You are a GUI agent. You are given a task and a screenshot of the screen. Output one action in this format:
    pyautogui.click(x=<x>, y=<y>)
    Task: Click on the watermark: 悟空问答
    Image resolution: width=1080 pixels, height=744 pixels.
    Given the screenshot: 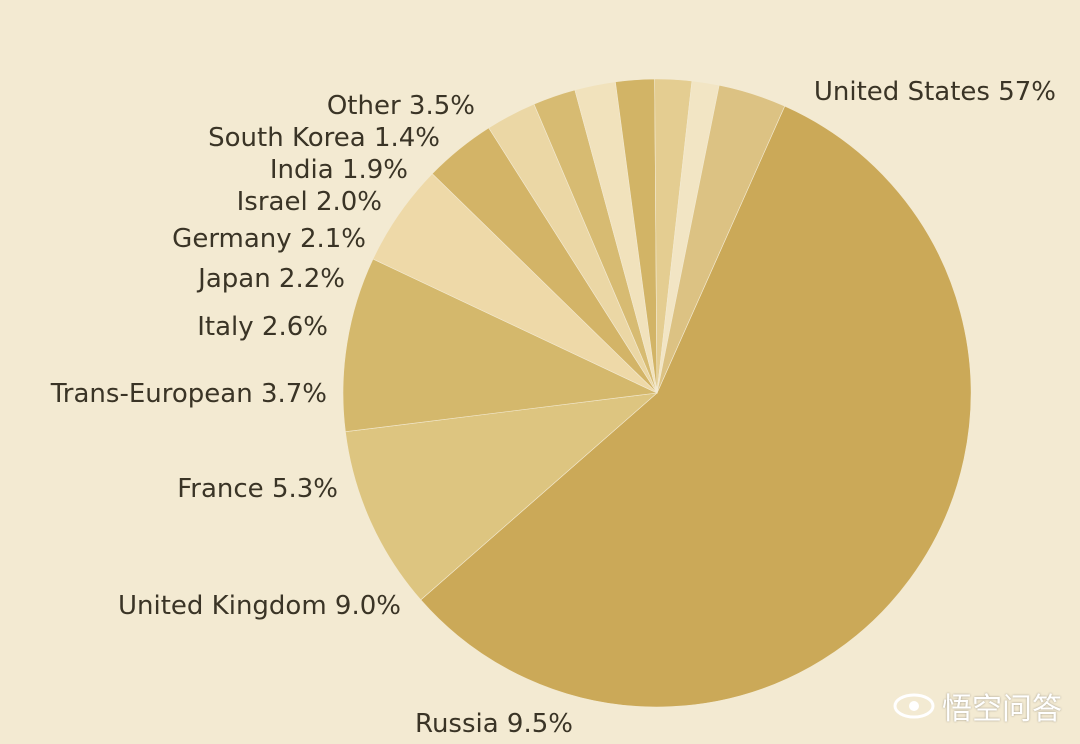 What is the action you would take?
    pyautogui.click(x=977, y=706)
    